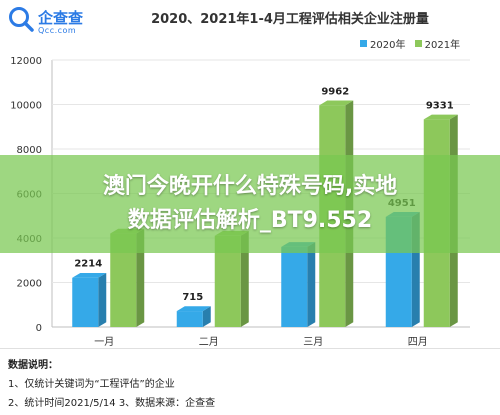 The image size is (500, 415). I want to click on chart-legend: 2020年 2021年, so click(413, 43).